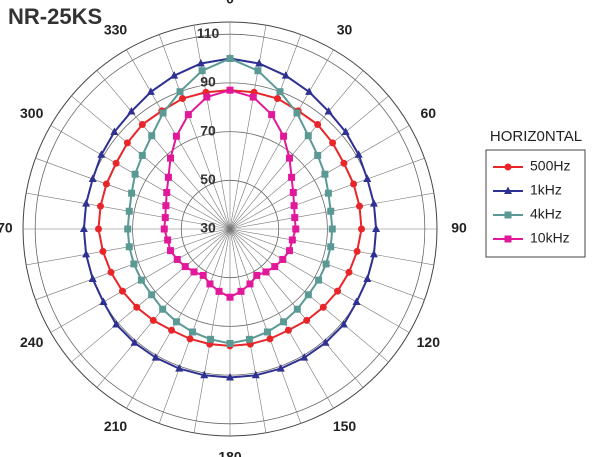 This screenshot has height=457, width=600. Describe the element at coordinates (345, 29) in the screenshot. I see `angle-label: 30` at that location.